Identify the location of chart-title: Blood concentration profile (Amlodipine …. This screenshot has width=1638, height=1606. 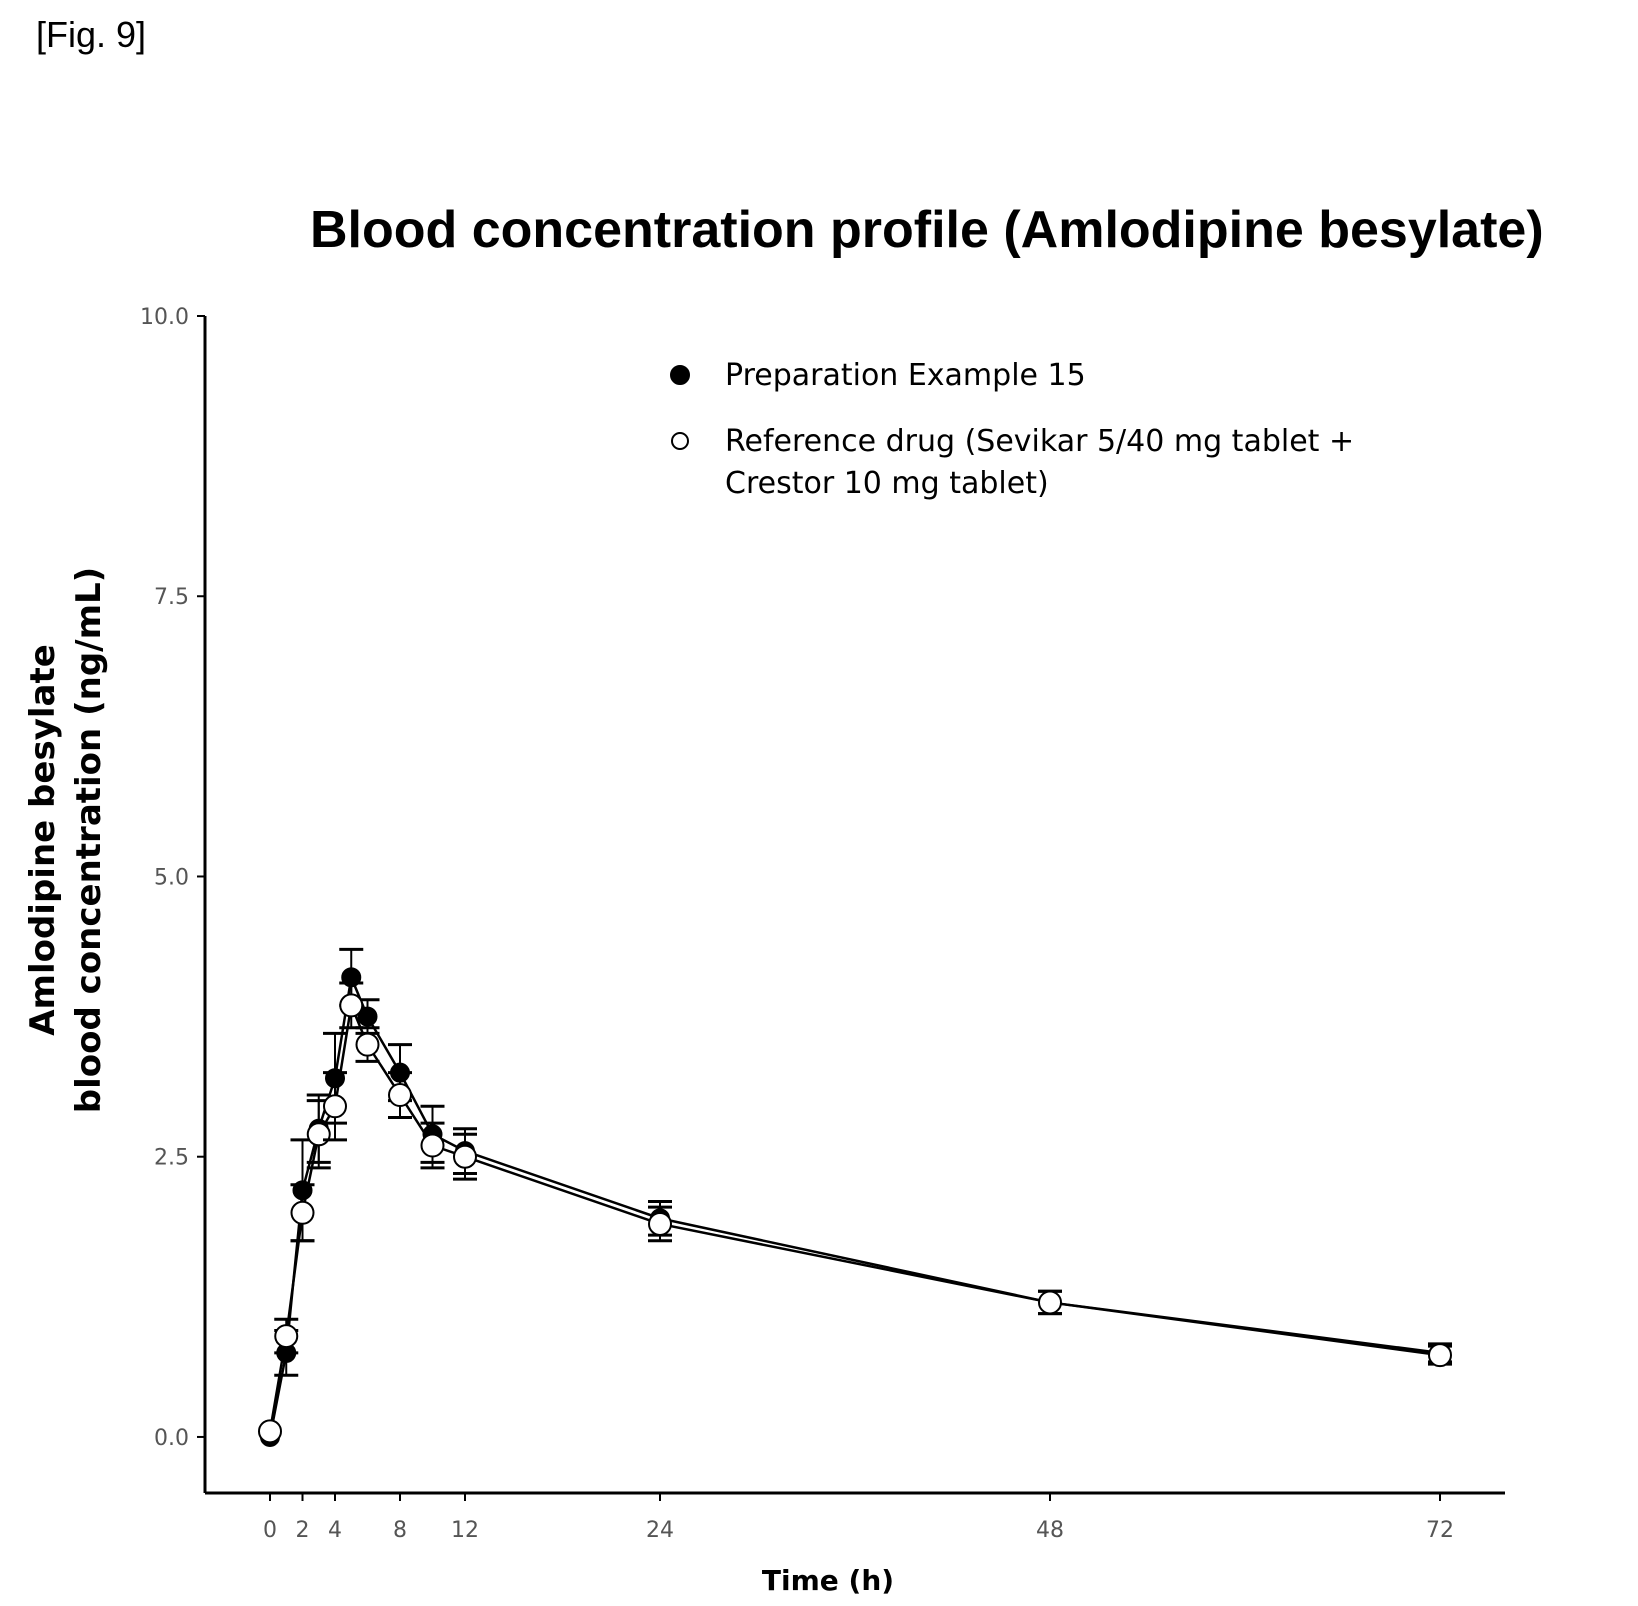
(927, 230).